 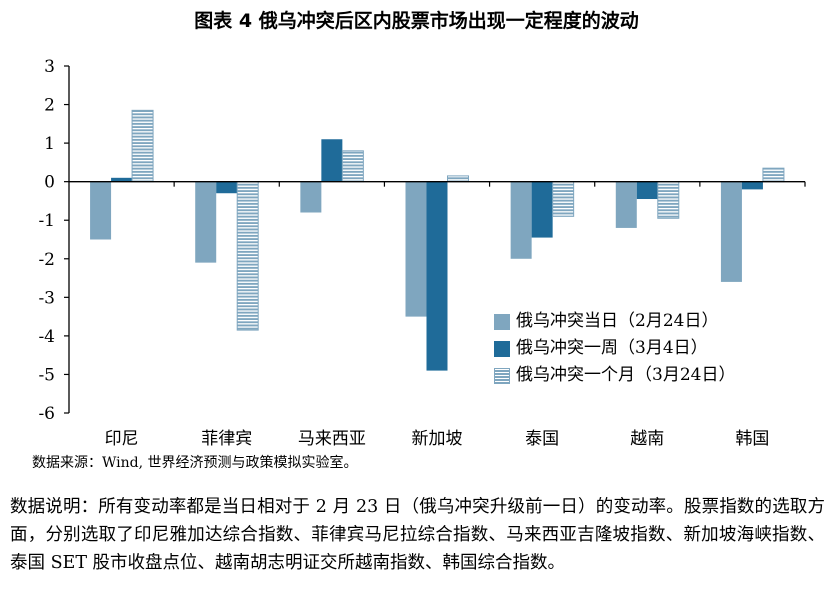 What do you see at coordinates (46, 375) in the screenshot?
I see `y-tick-label: -5` at bounding box center [46, 375].